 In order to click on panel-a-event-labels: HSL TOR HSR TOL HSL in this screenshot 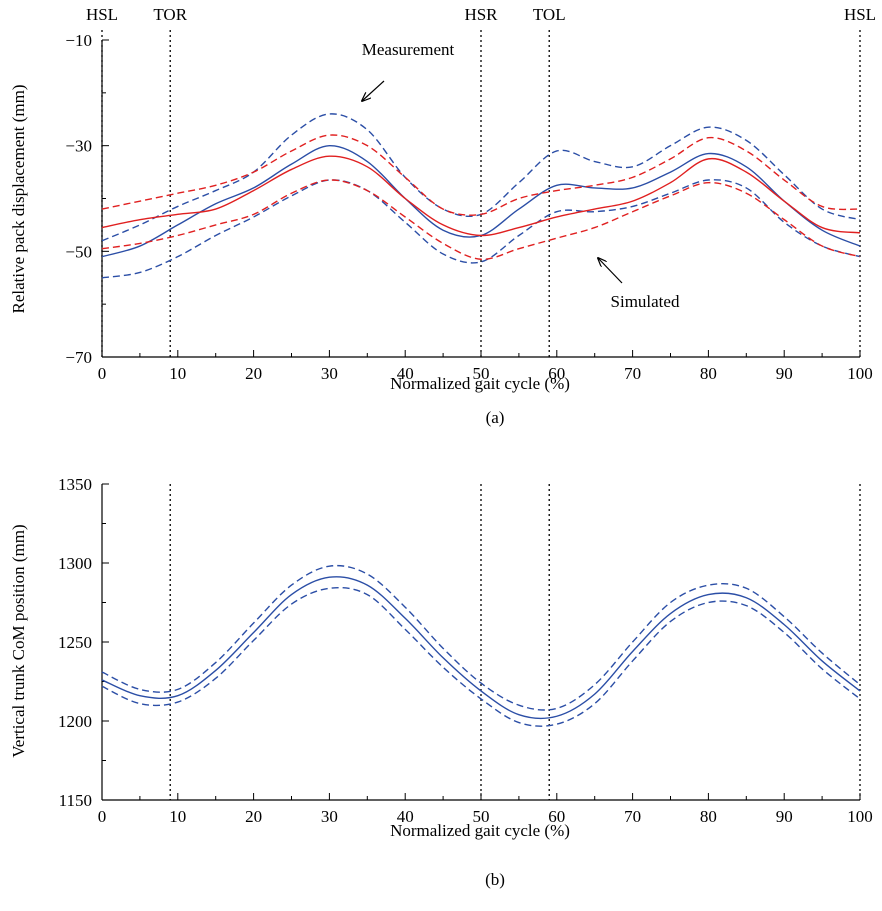, I will do `click(481, 14)`.